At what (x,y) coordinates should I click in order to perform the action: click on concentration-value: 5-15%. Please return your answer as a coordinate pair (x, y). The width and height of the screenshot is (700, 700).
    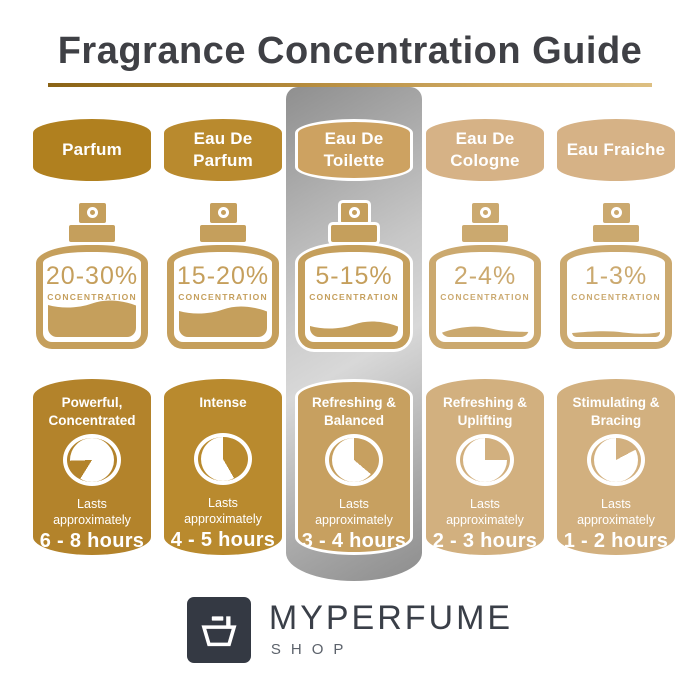
    Looking at the image, I should click on (354, 275).